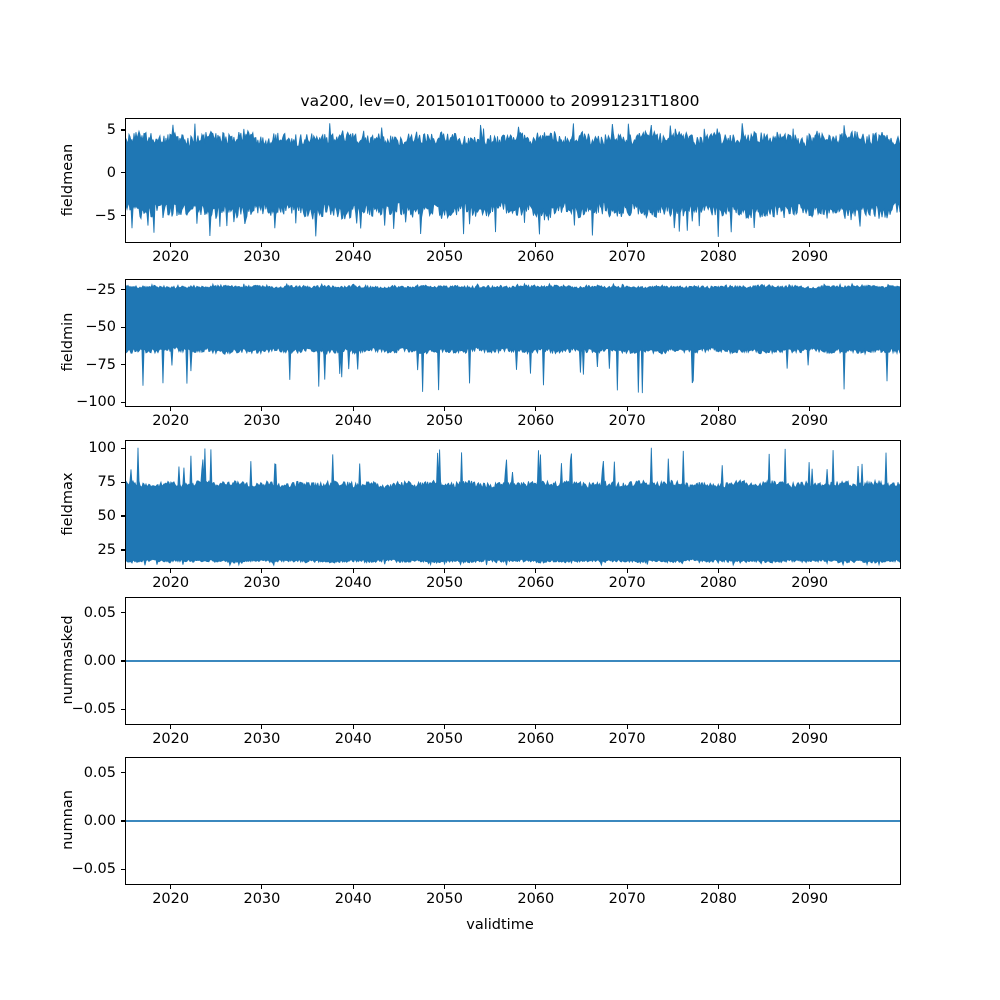  Describe the element at coordinates (105, 215) in the screenshot. I see `y-tick-label: −5` at that location.